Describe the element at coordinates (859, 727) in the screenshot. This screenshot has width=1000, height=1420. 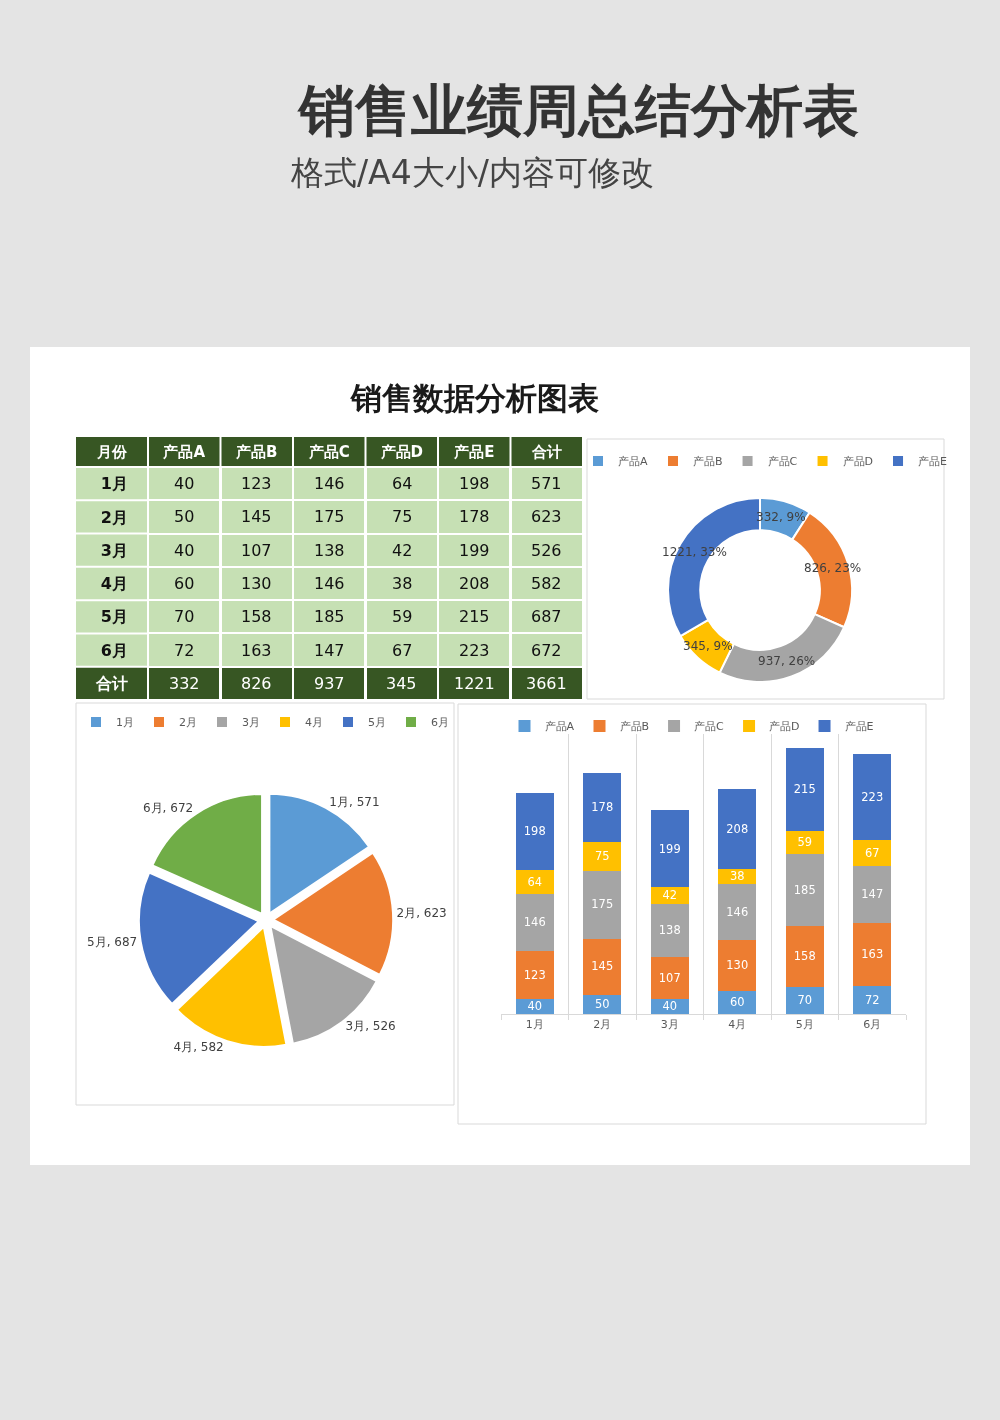
I see `legend-label: 产品E` at that location.